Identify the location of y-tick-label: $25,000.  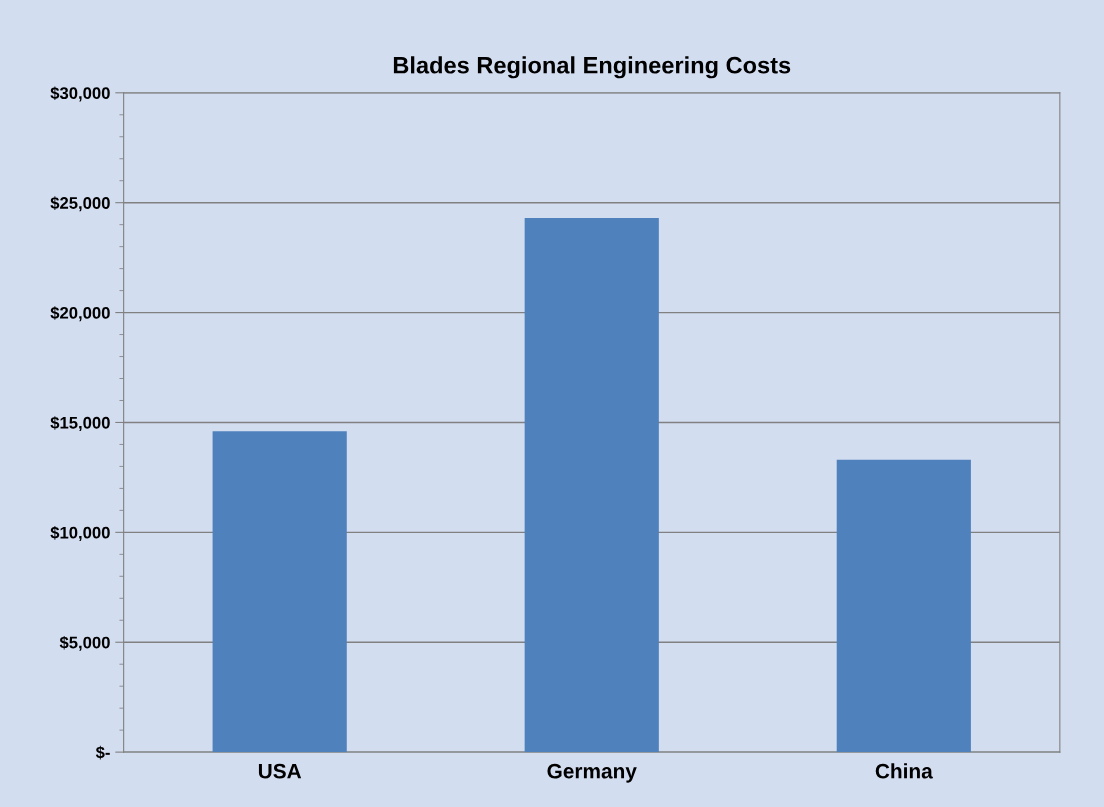
(80, 204).